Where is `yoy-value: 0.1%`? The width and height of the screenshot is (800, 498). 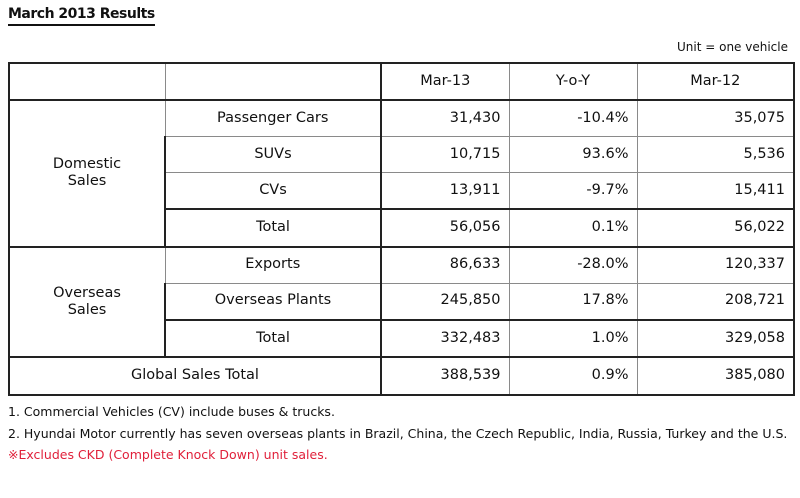 yoy-value: 0.1% is located at coordinates (573, 227).